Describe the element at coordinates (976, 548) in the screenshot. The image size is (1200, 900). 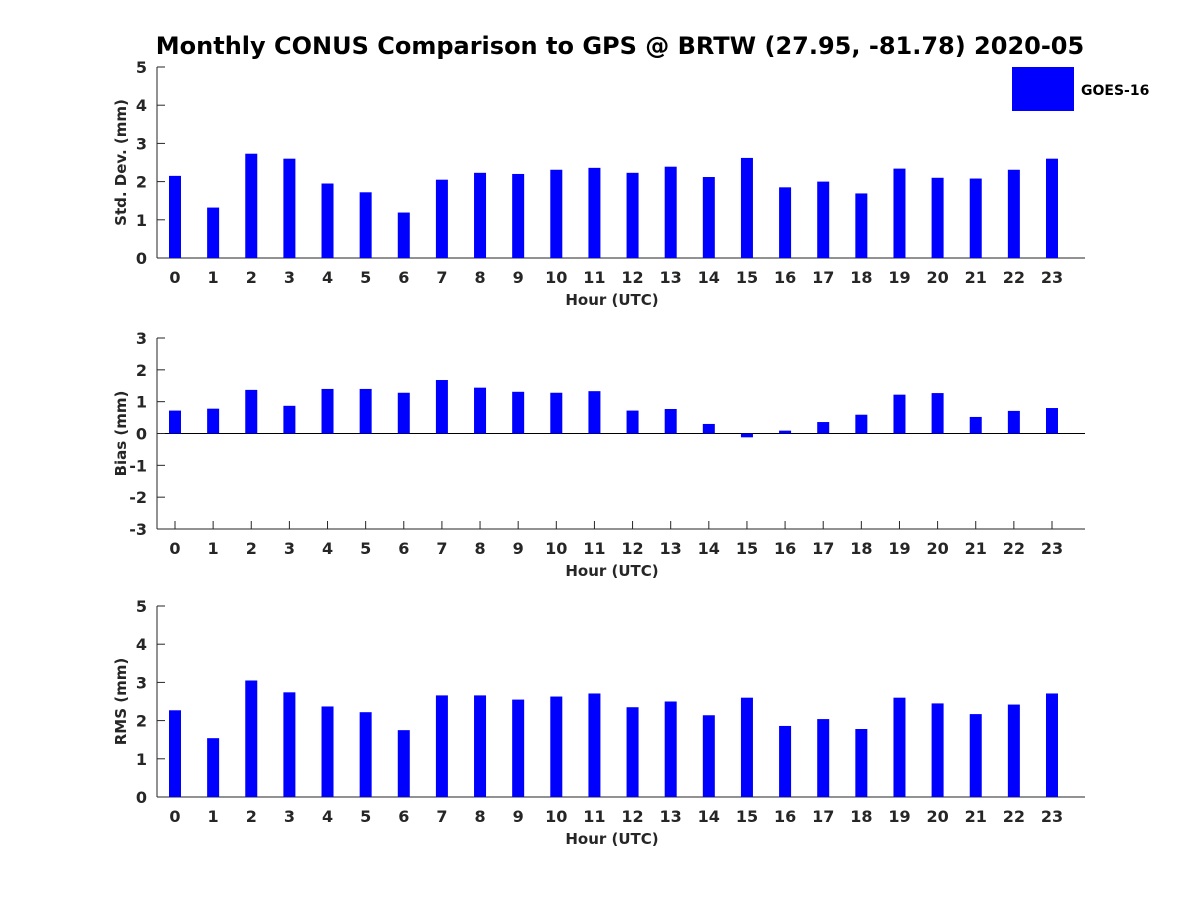
I see `x-tick-label: 21` at that location.